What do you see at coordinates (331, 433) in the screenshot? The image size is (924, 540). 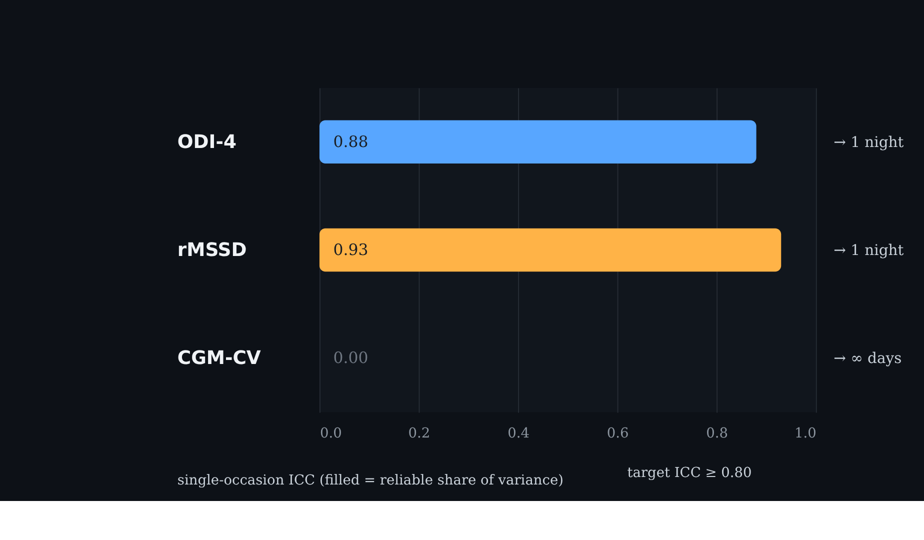 I see `x-tick-label: 0.0` at bounding box center [331, 433].